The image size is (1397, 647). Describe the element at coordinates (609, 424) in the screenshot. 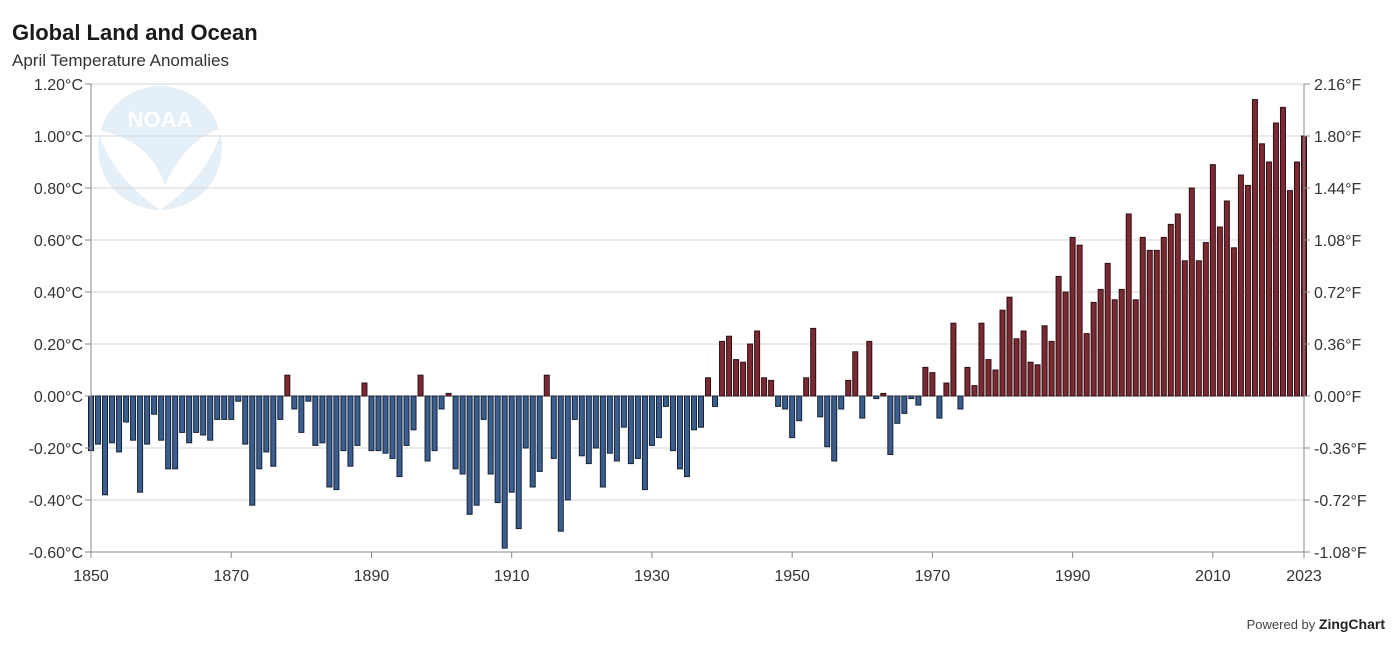

I see `bar-1924` at that location.